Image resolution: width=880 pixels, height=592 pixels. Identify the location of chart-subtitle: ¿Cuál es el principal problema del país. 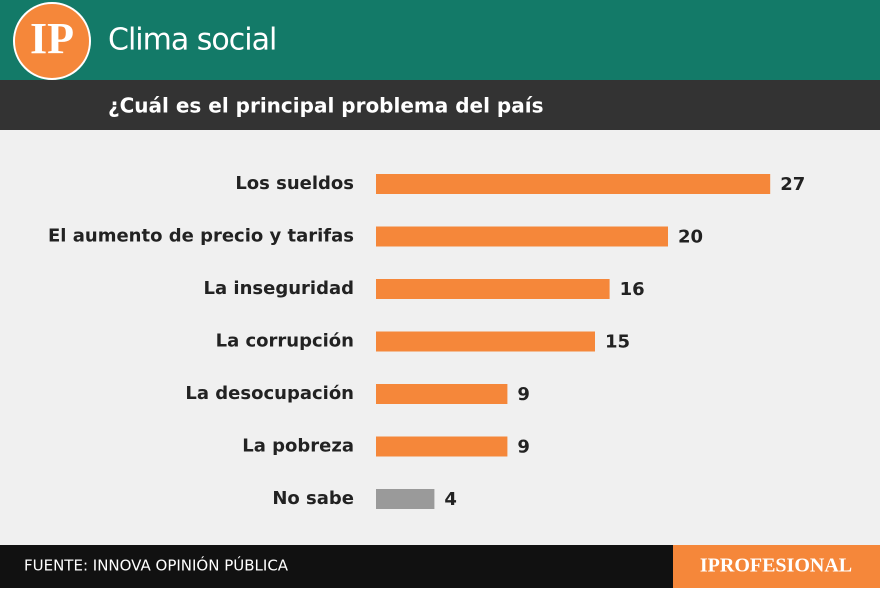
(326, 106).